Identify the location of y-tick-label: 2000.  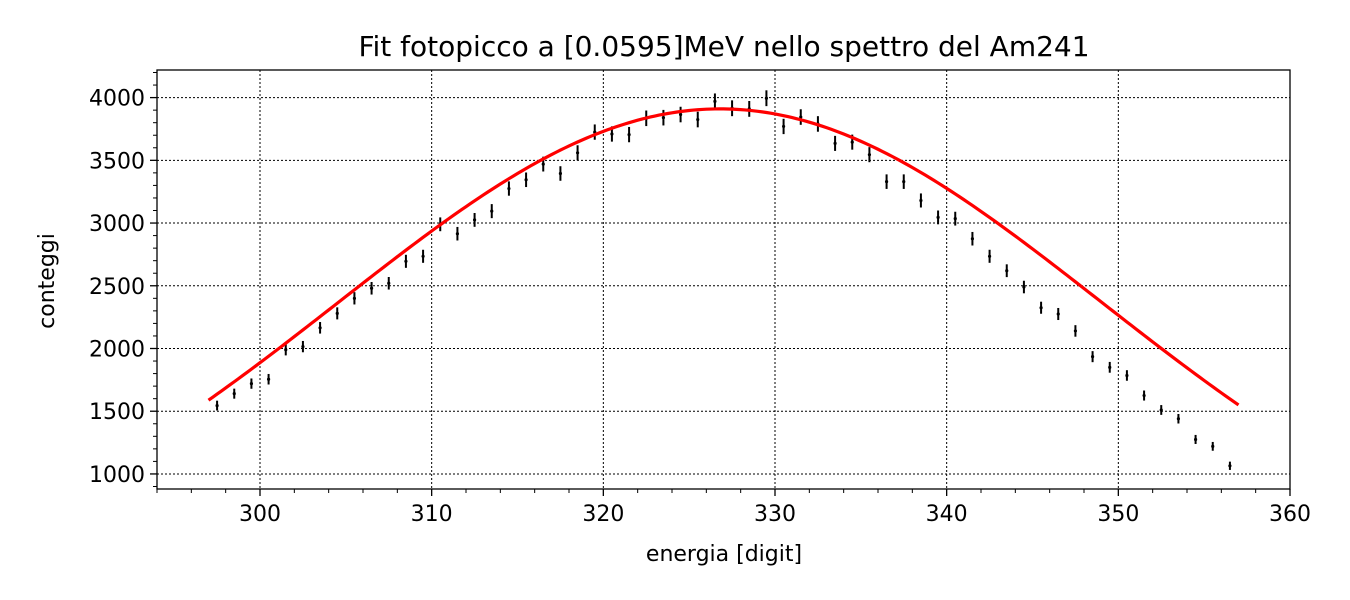
(117, 349).